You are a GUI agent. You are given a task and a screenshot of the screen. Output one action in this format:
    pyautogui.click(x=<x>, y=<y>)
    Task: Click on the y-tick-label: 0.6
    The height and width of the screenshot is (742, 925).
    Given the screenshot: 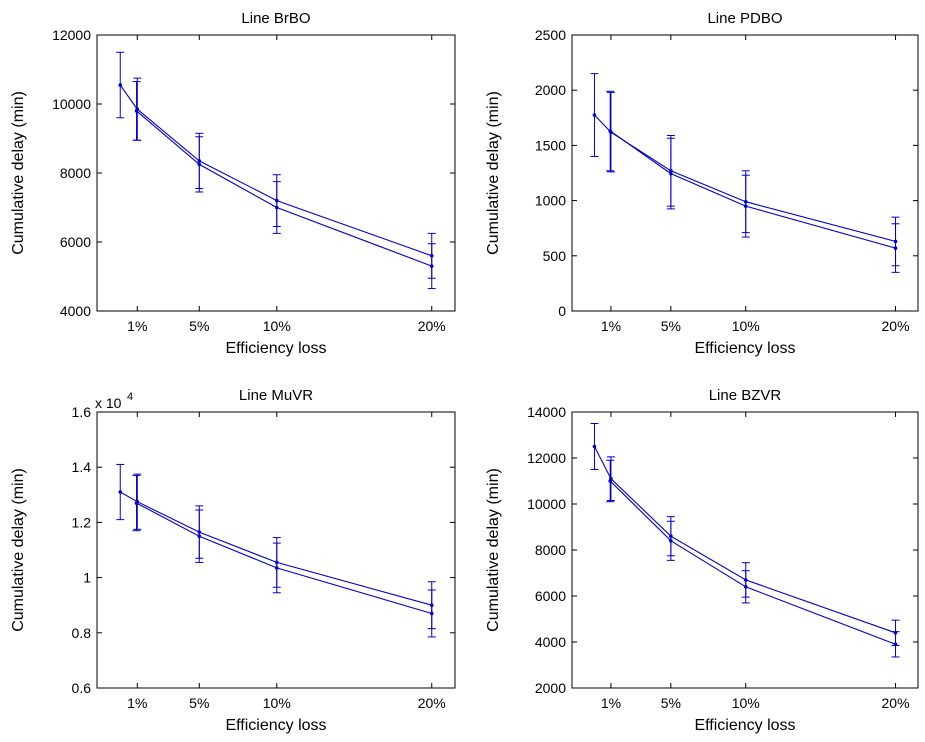 What is the action you would take?
    pyautogui.click(x=82, y=688)
    